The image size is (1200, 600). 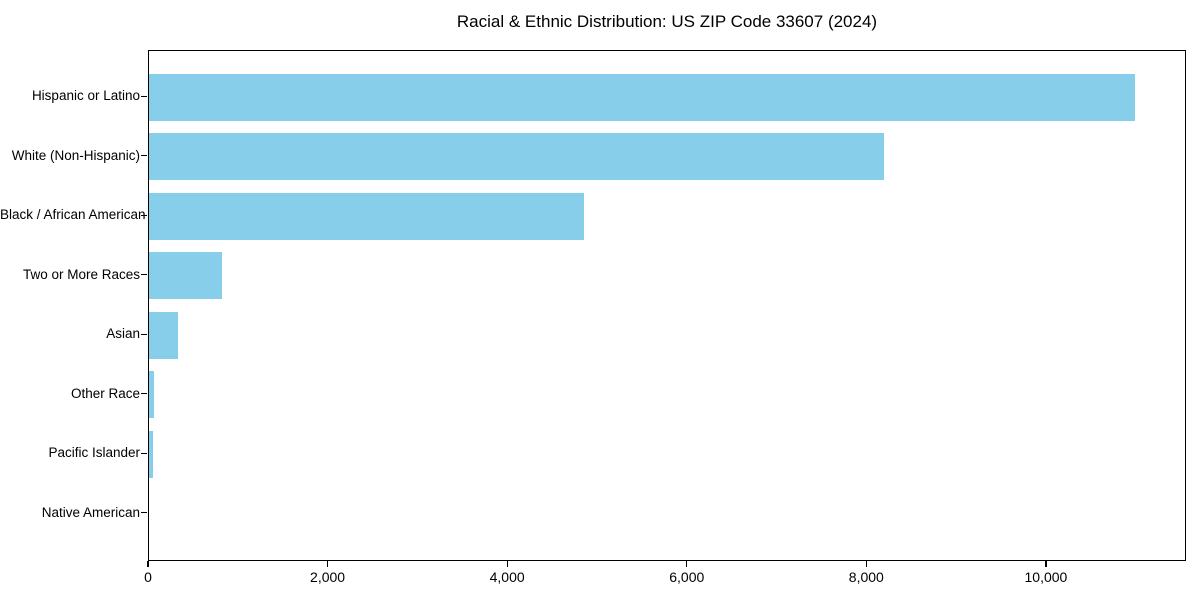 I want to click on bar-black-african-american, so click(x=366, y=216).